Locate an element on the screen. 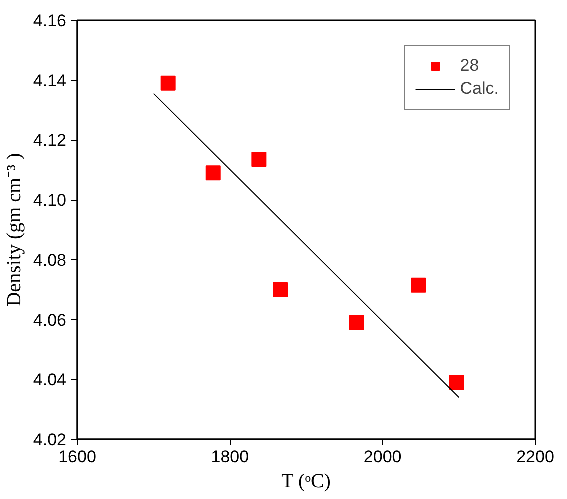 The height and width of the screenshot is (499, 567). y-tick-label: 4.12 is located at coordinates (50, 140).